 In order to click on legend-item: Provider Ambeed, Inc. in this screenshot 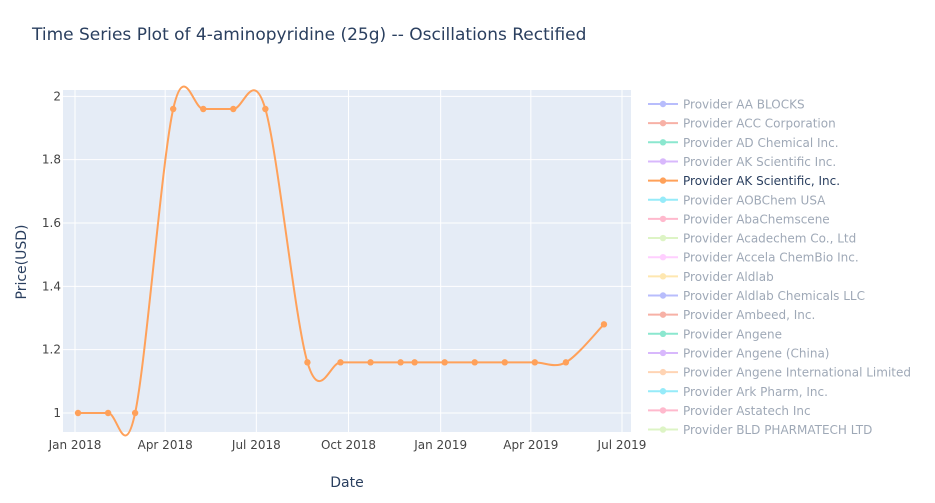, I will do `click(731, 315)`.